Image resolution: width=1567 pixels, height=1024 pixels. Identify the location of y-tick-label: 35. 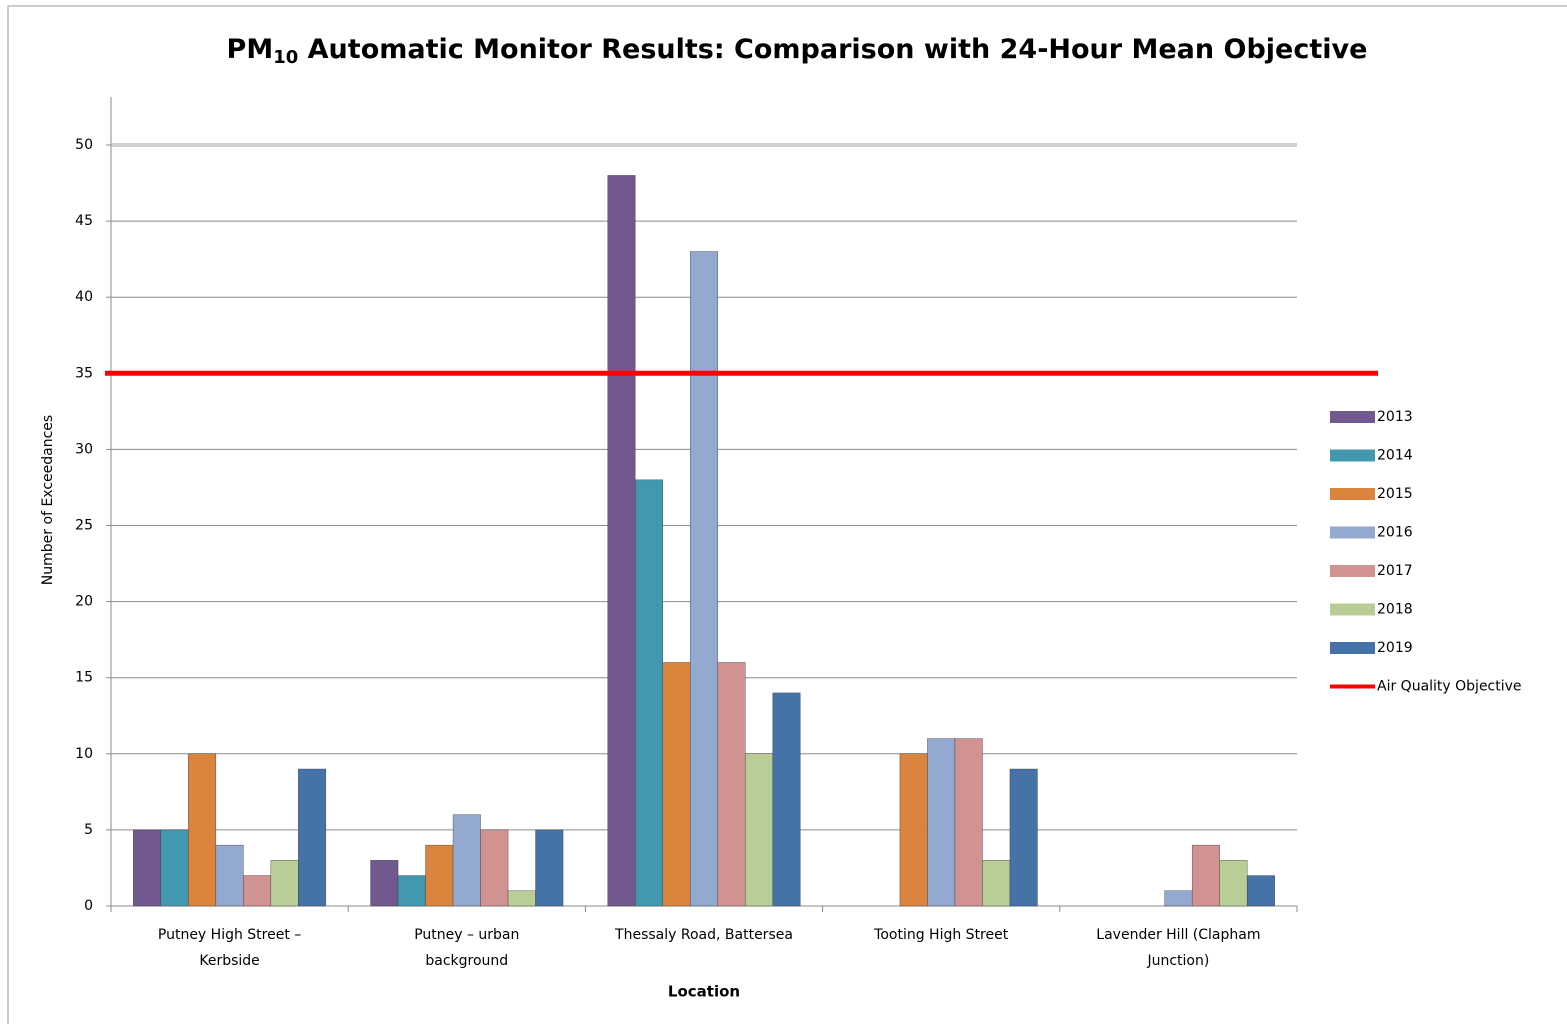
(84, 373).